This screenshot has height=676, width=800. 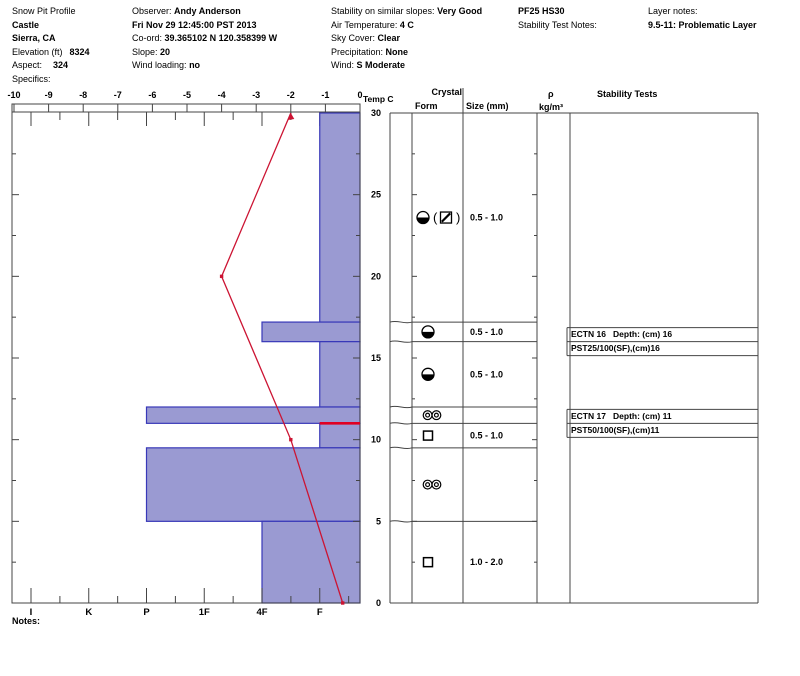 I want to click on hardness-label: 4F, so click(x=261, y=612).